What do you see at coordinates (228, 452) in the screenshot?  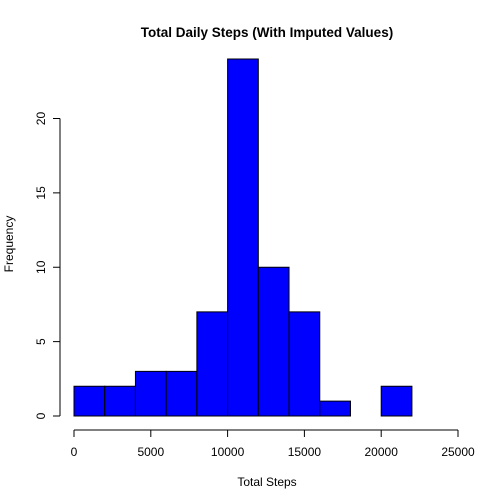 I see `x-tick-label: 10000` at bounding box center [228, 452].